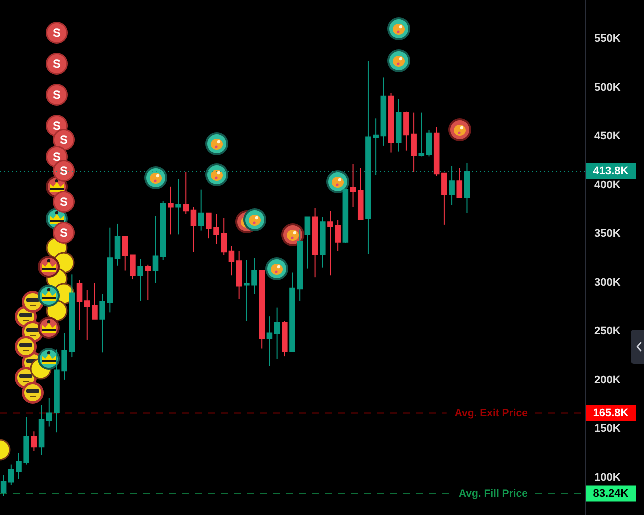  What do you see at coordinates (607, 332) in the screenshot?
I see `y-tick-label: 250K` at bounding box center [607, 332].